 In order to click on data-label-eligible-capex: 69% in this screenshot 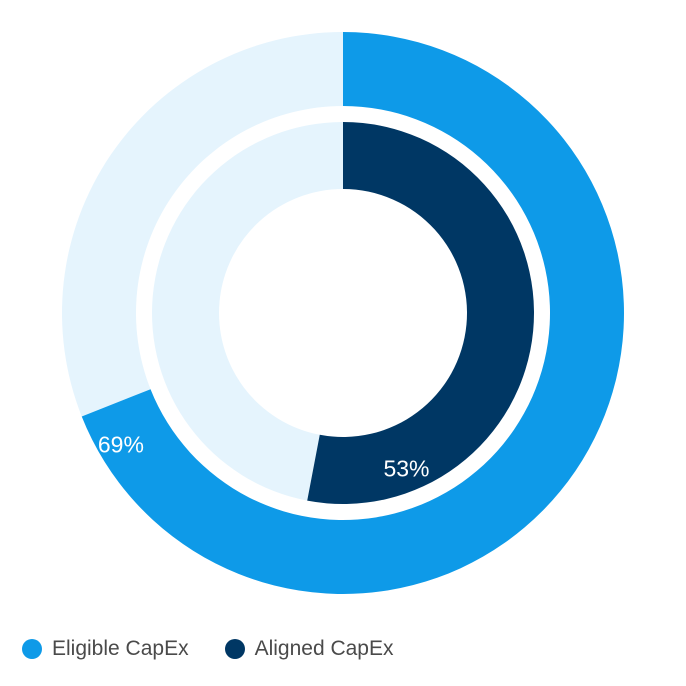, I will do `click(121, 444)`.